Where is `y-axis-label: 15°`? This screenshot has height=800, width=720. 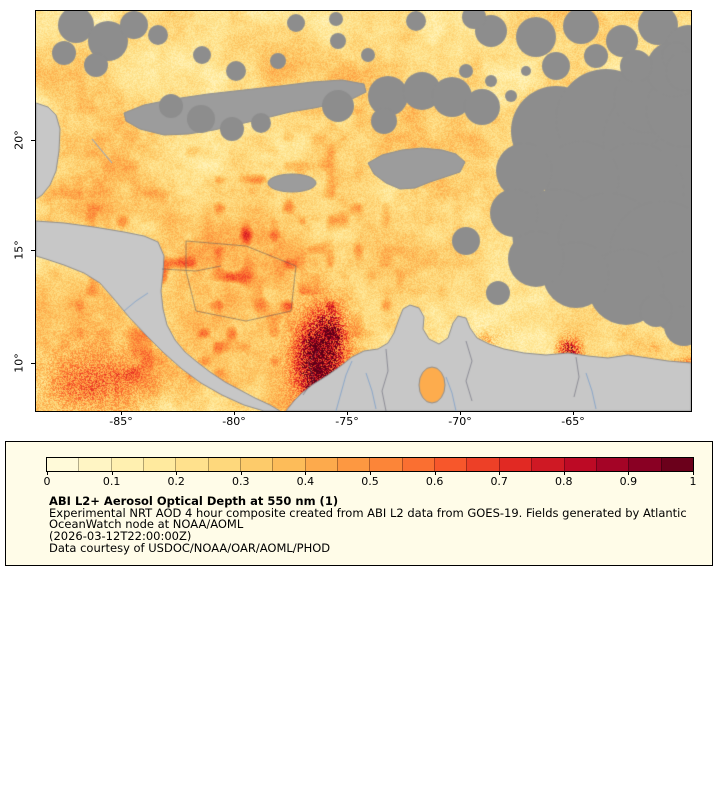 y-axis-label: 15° is located at coordinates (19, 250).